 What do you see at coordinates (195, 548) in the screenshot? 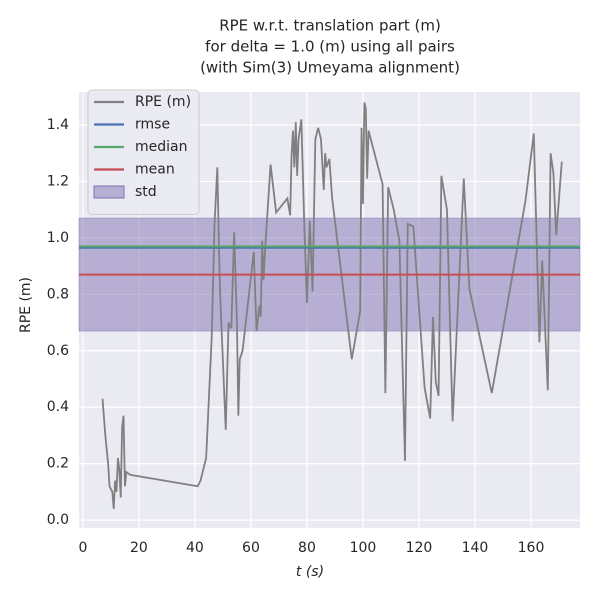
I see `x-tick-label: 40` at bounding box center [195, 548].